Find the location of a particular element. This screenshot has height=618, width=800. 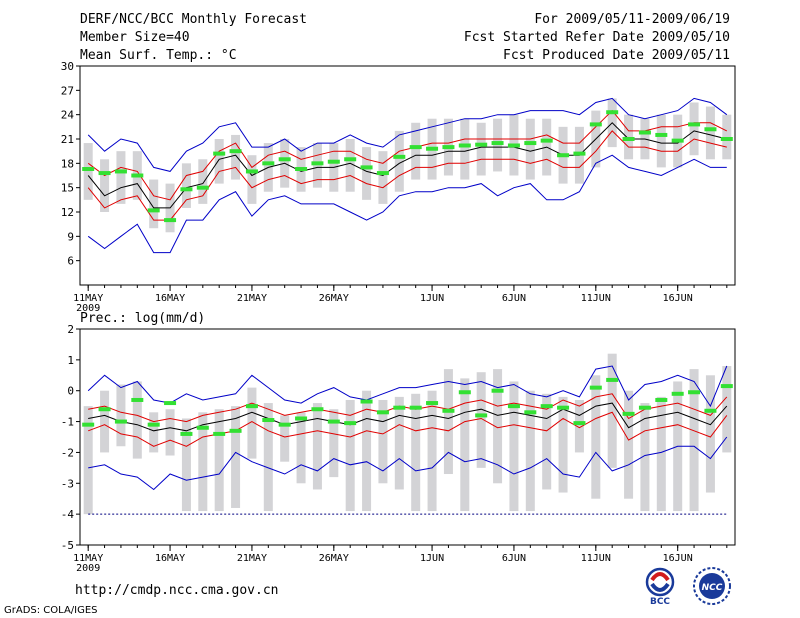

prec-x-tick-label: 1JUN is located at coordinates (432, 558).